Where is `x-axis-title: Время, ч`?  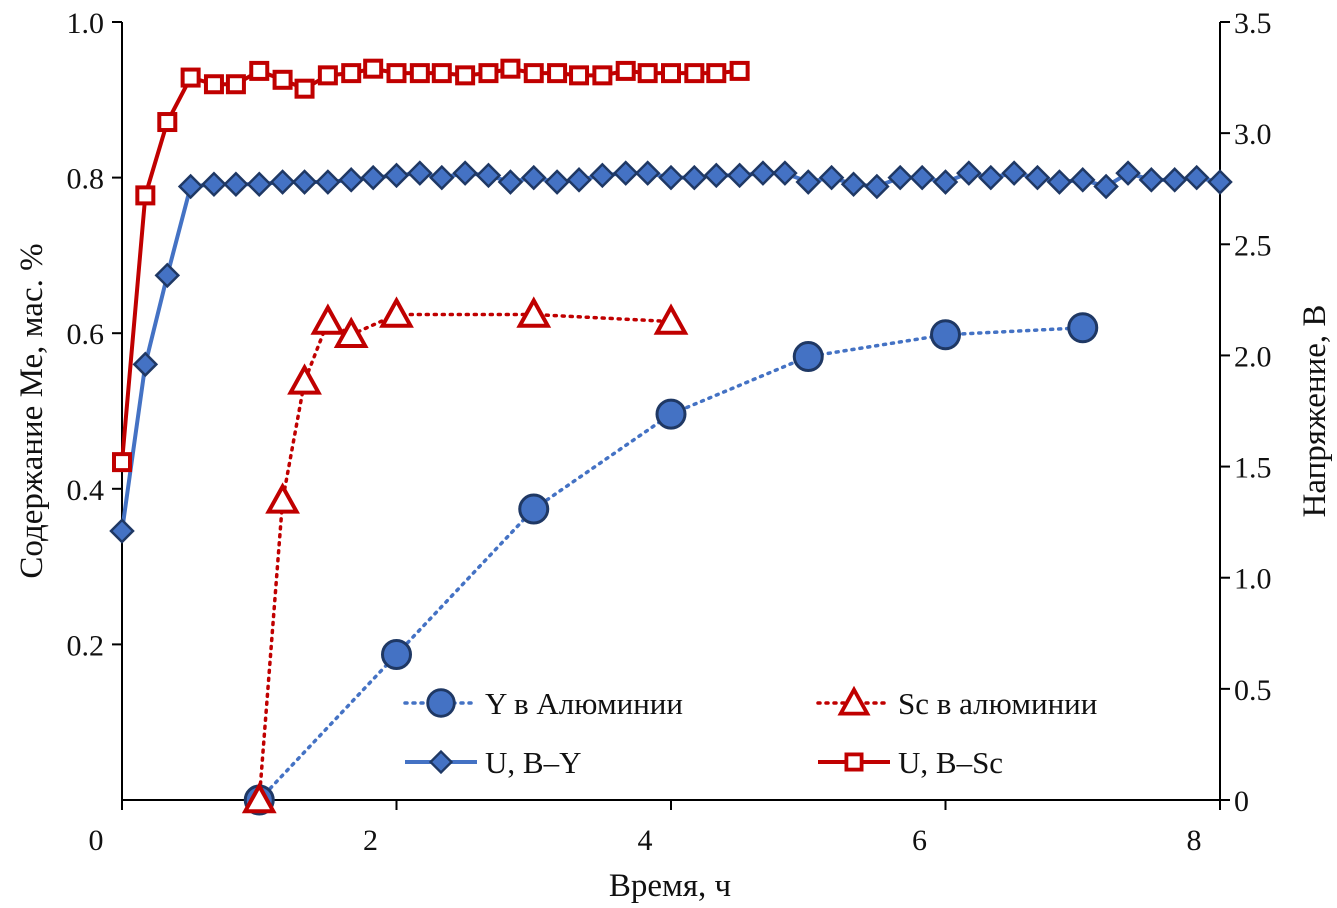 x-axis-title: Время, ч is located at coordinates (670, 886).